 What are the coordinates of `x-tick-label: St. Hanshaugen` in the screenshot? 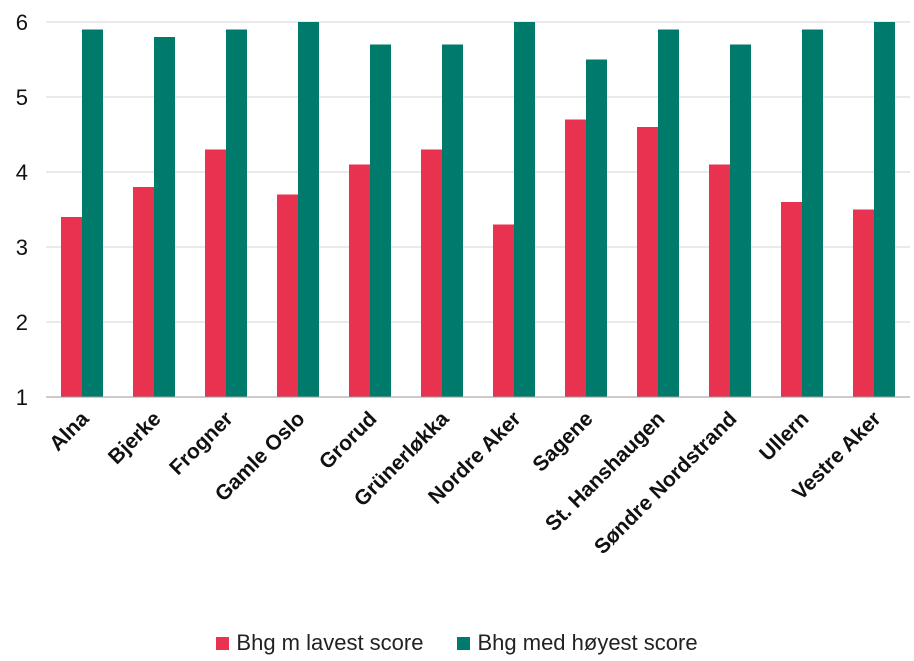 It's located at (605, 471).